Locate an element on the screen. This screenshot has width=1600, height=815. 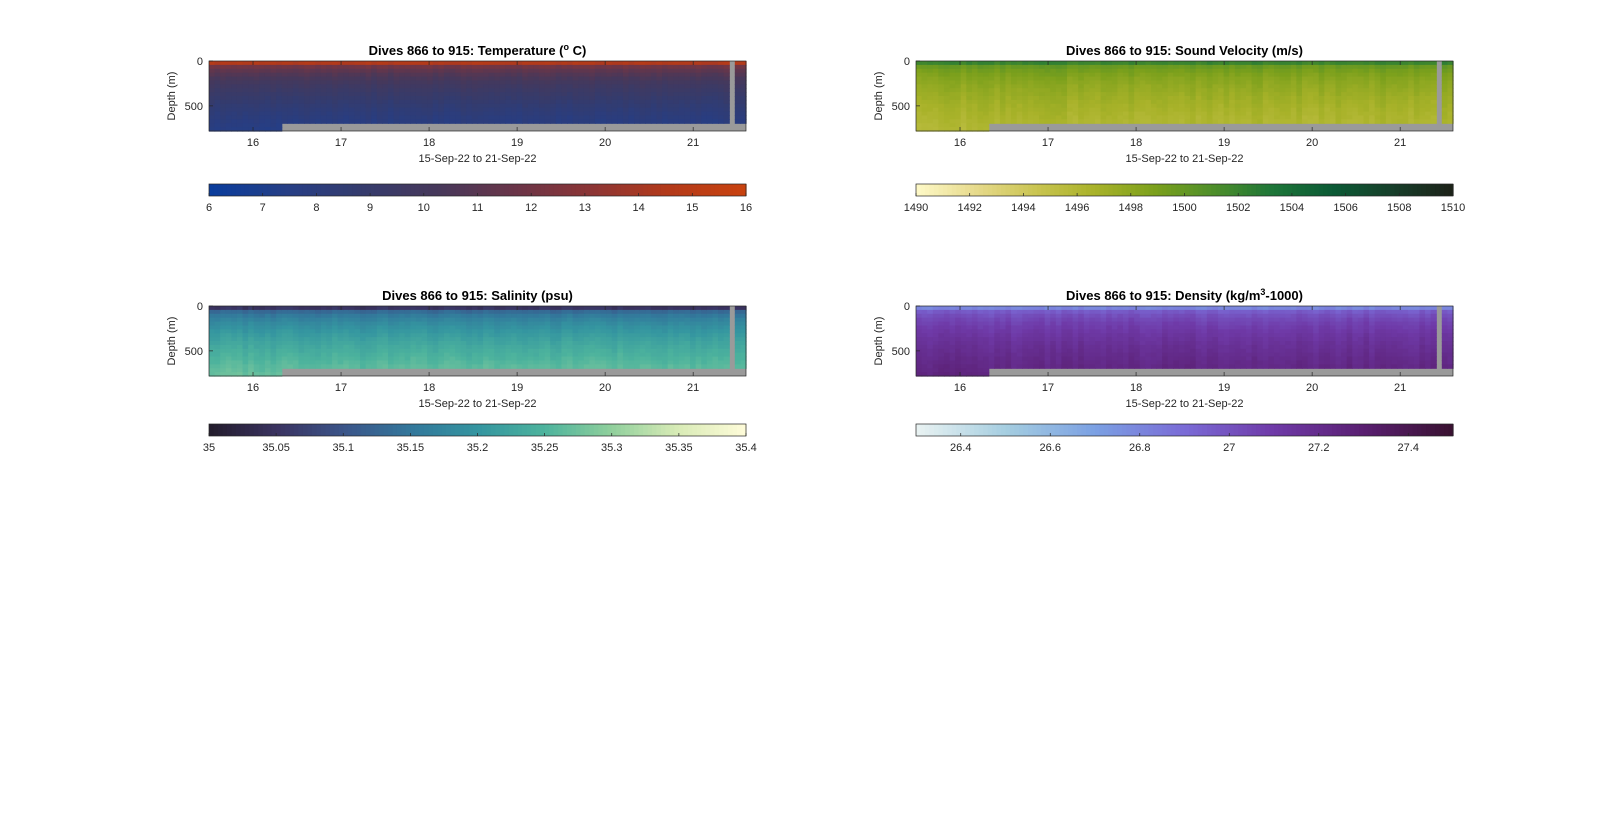
colorbar-tick-label: 1498 is located at coordinates (1131, 208).